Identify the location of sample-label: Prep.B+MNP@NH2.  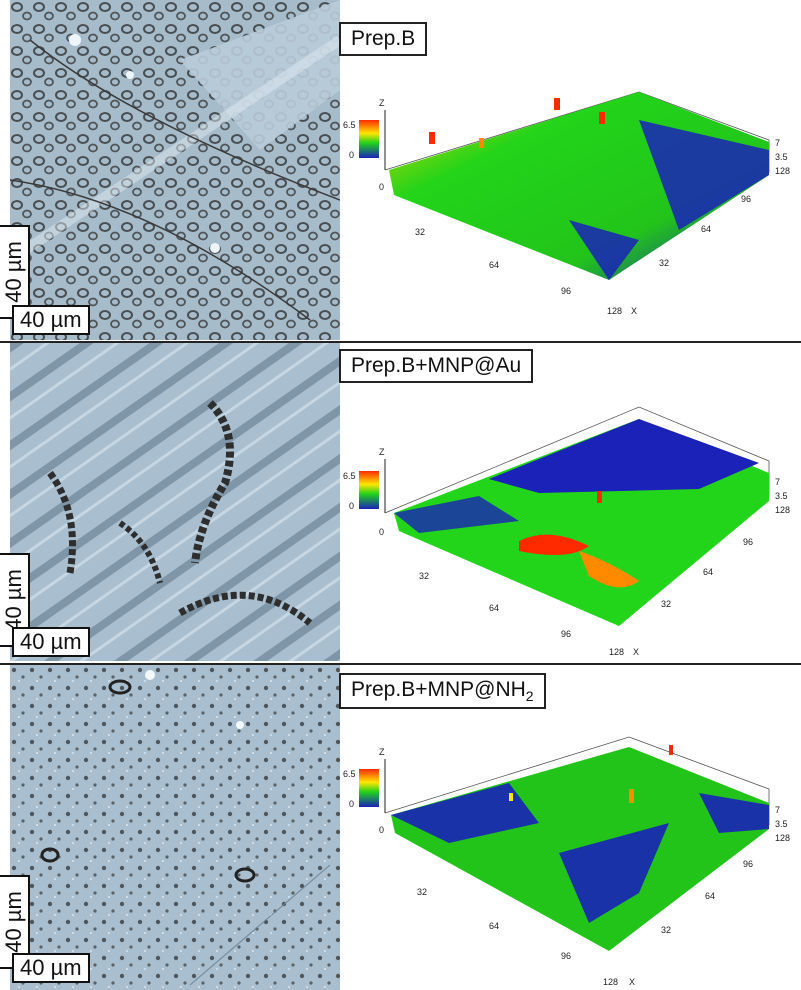
(442, 691).